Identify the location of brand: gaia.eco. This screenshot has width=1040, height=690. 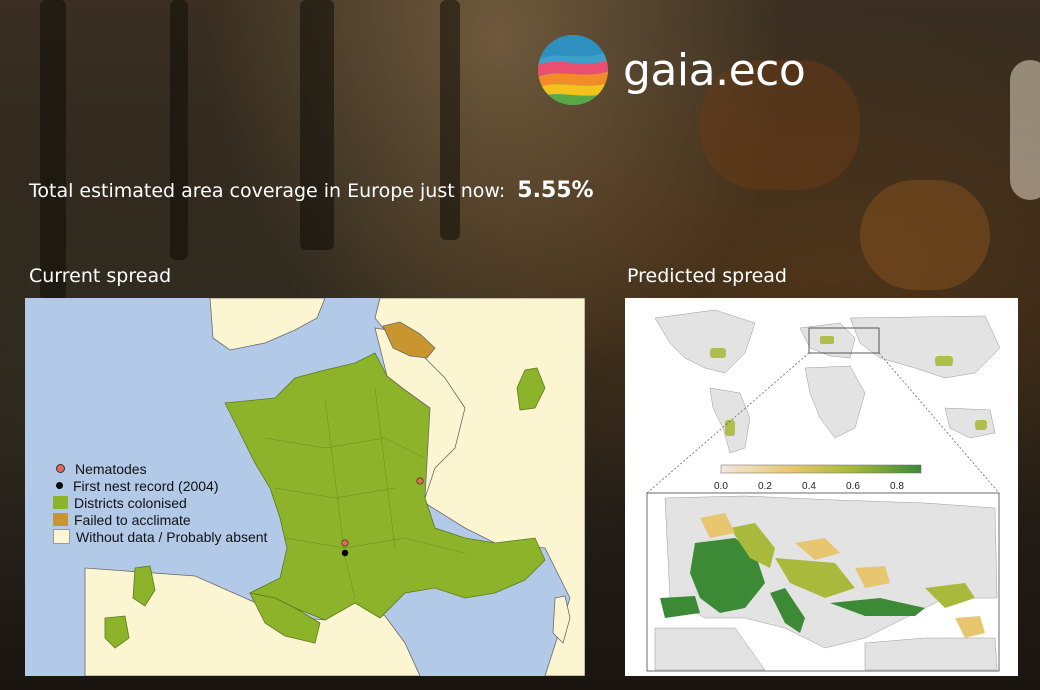
(671, 70).